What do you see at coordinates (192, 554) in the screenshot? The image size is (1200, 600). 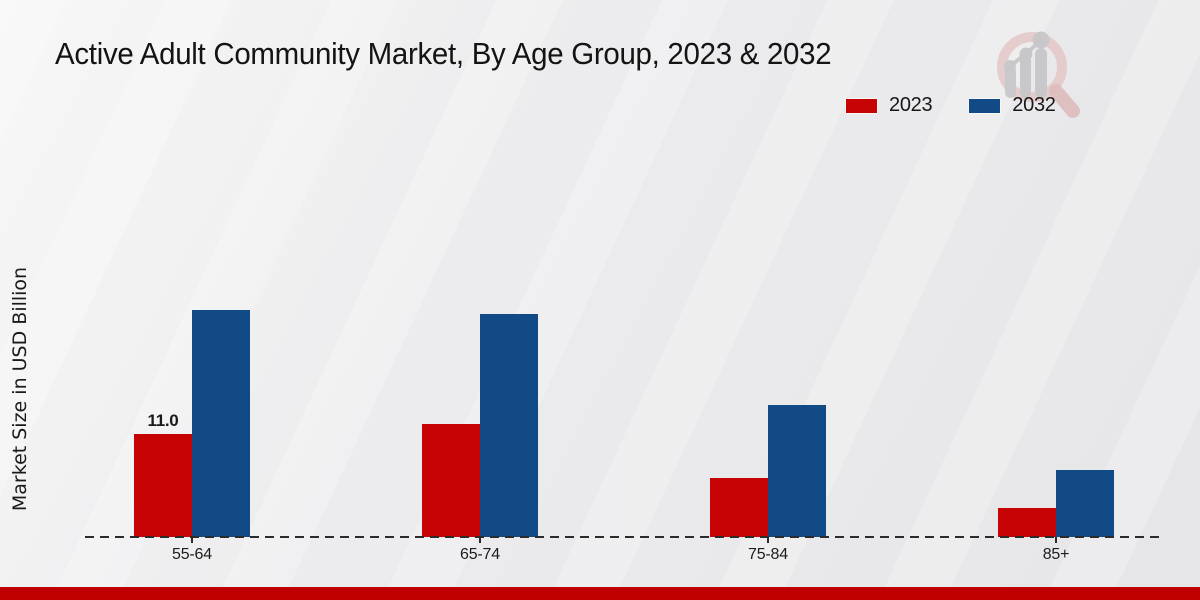 I see `x-tick-label-55-64: 55-64` at bounding box center [192, 554].